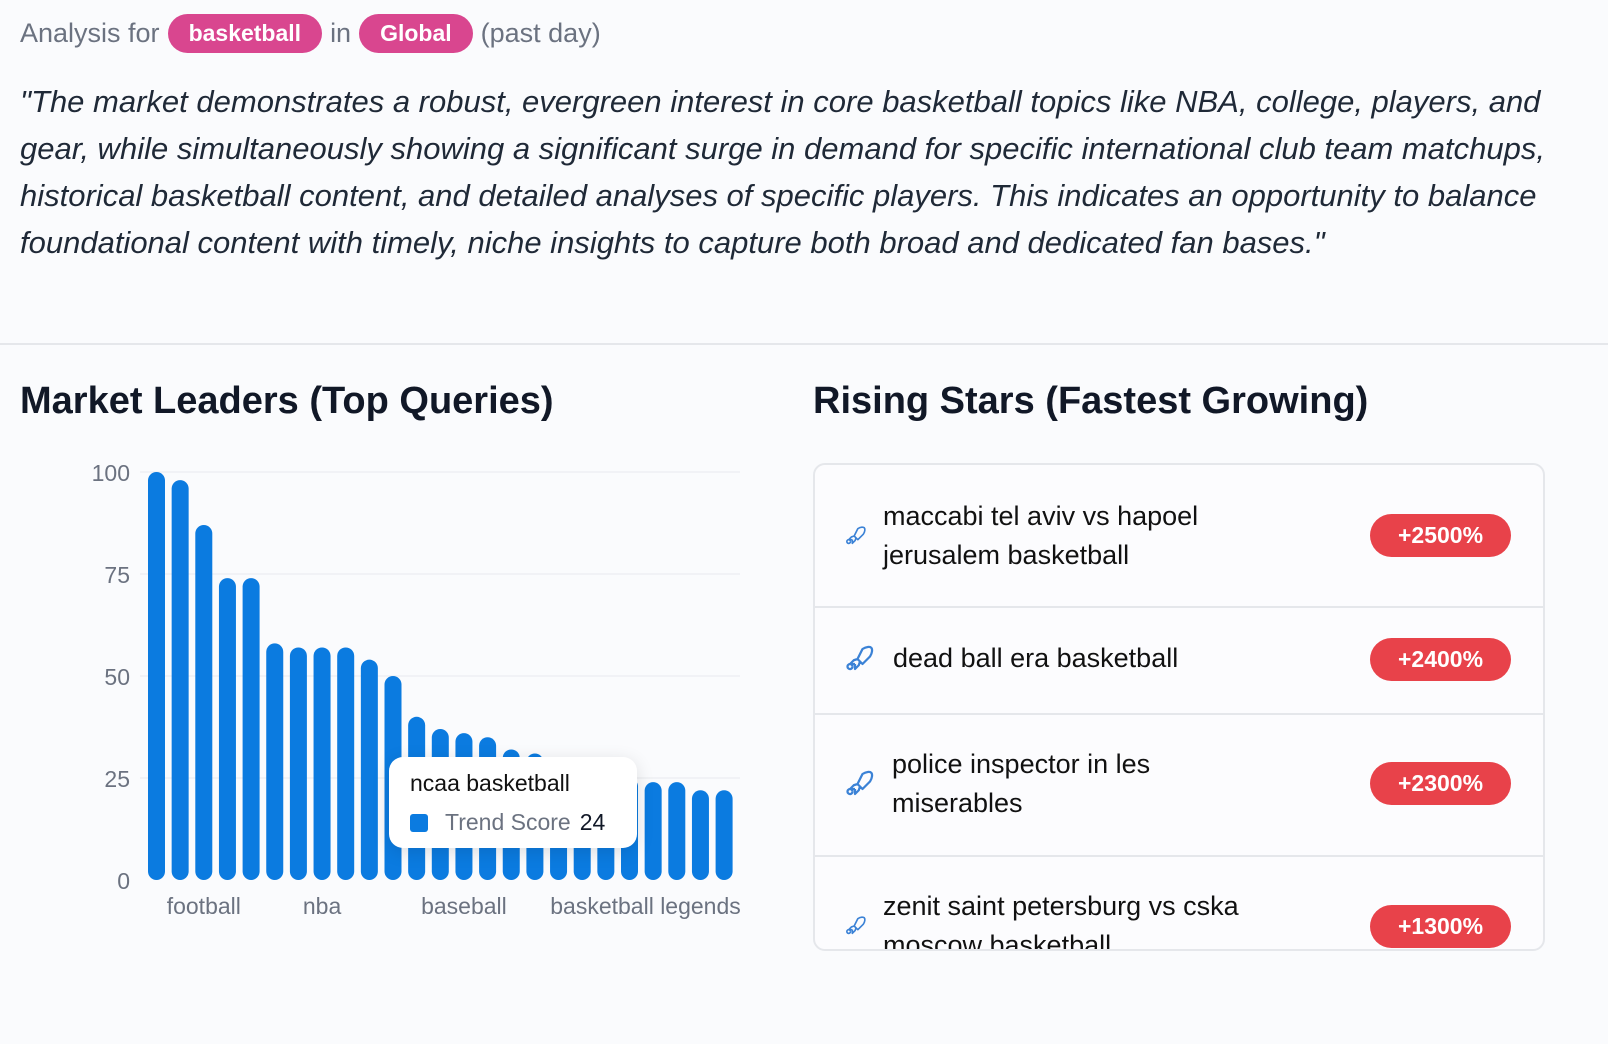 The image size is (1608, 1044). I want to click on tooltip-swatch, so click(419, 822).